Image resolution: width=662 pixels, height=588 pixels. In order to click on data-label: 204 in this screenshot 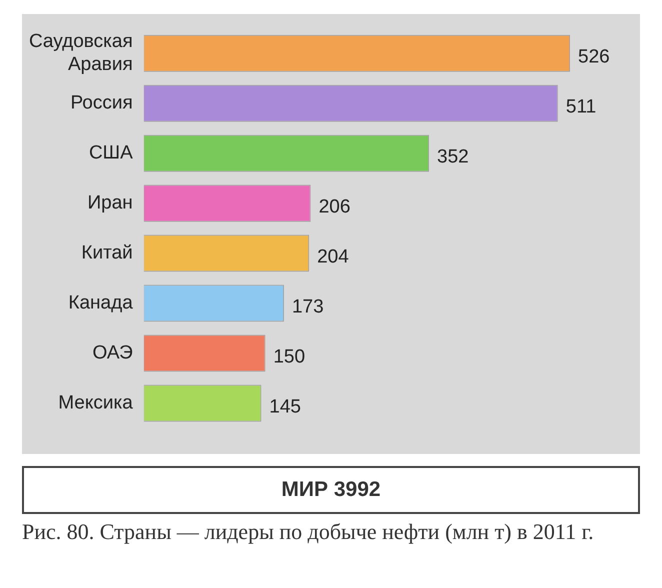, I will do `click(333, 257)`.